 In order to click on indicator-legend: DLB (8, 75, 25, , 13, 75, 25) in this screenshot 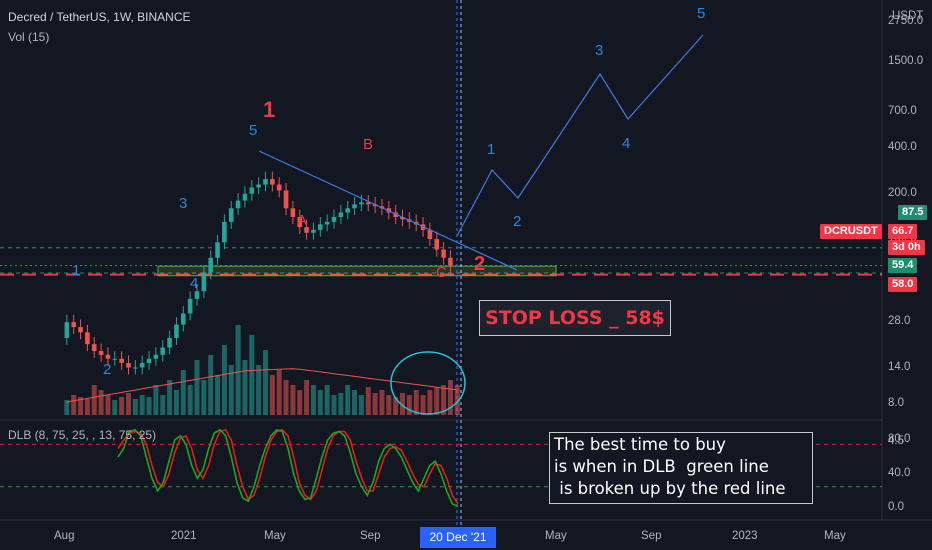, I will do `click(82, 435)`.